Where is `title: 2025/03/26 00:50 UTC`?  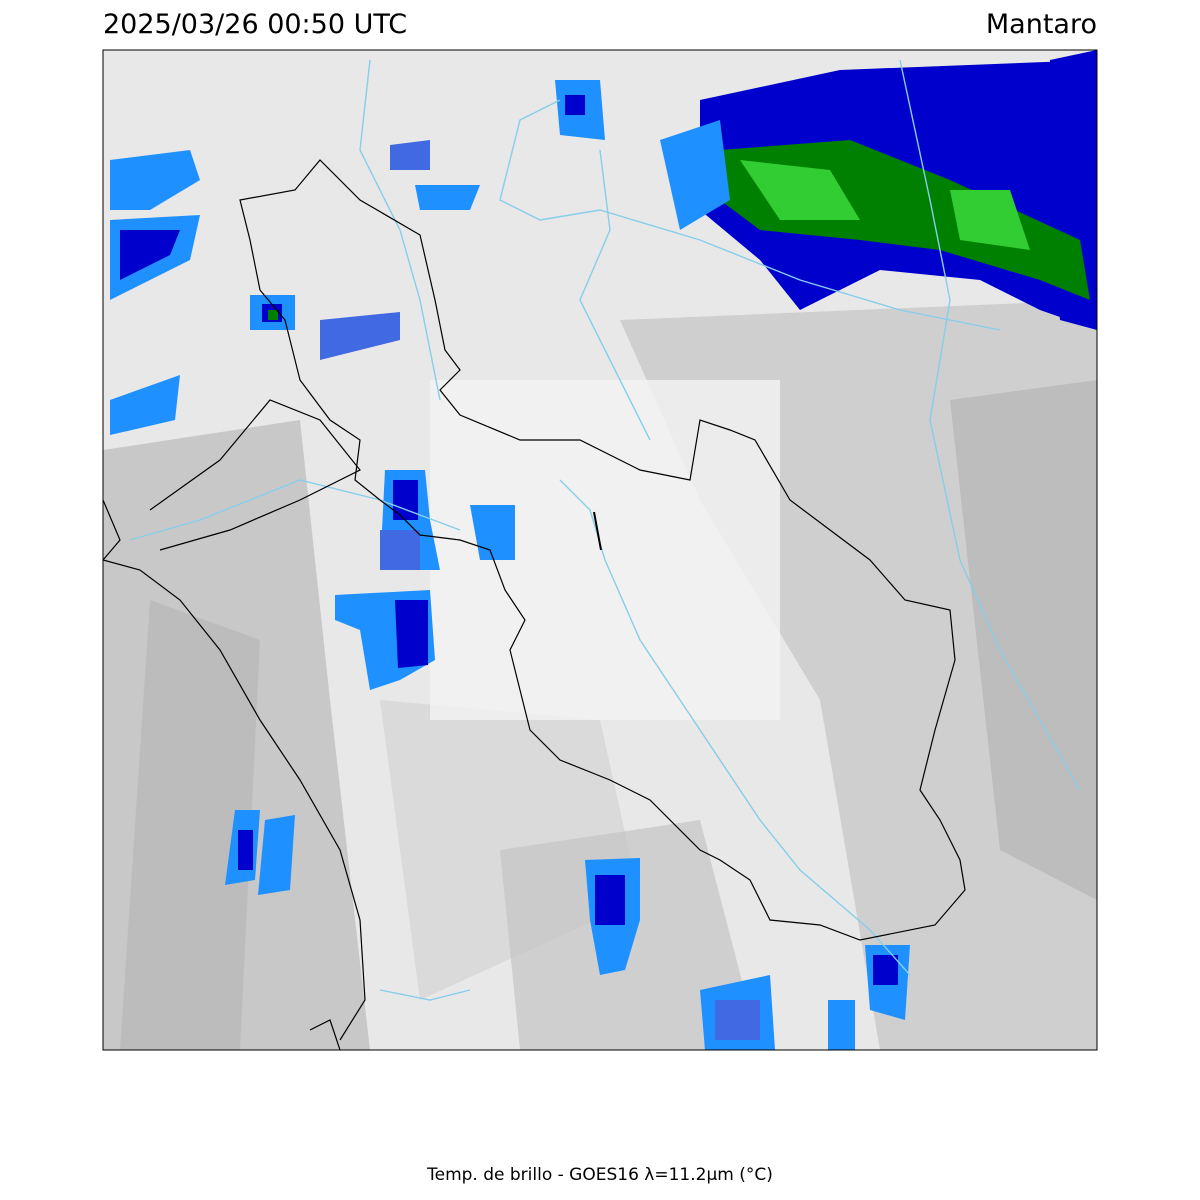
title: 2025/03/26 00:50 UTC is located at coordinates (255, 24).